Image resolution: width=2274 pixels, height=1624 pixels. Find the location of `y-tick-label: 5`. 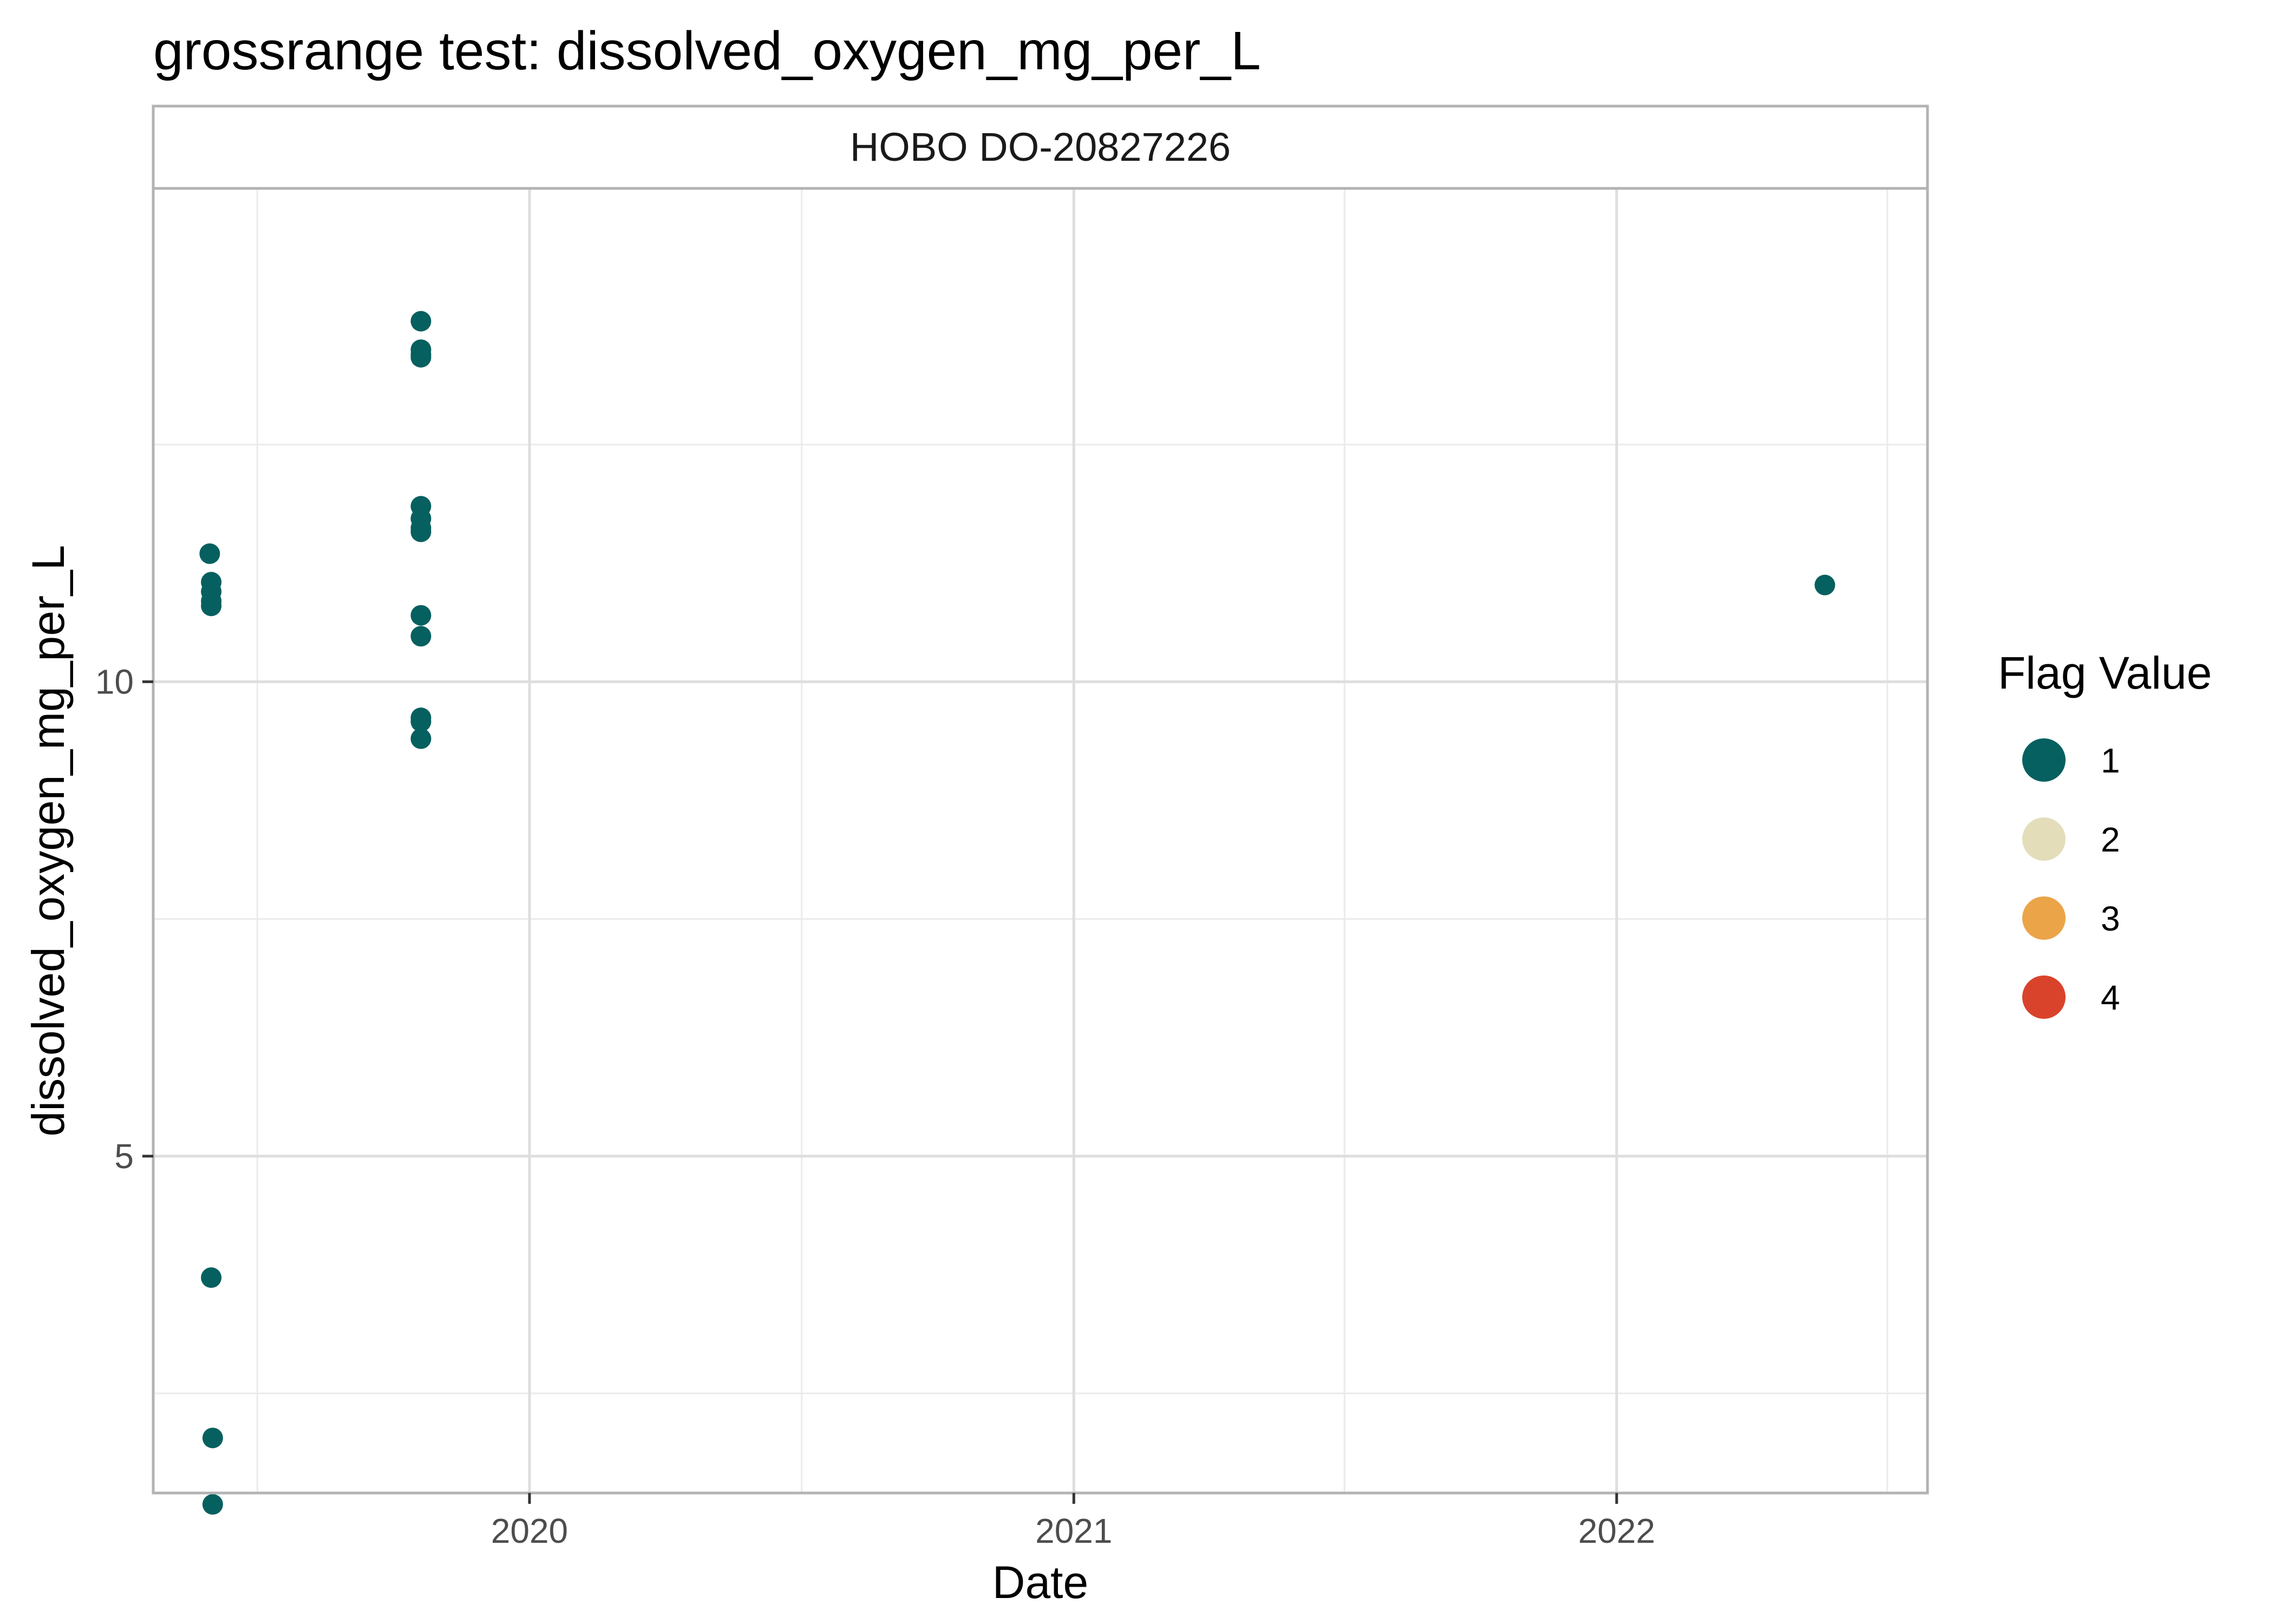

y-tick-label: 5 is located at coordinates (124, 1156).